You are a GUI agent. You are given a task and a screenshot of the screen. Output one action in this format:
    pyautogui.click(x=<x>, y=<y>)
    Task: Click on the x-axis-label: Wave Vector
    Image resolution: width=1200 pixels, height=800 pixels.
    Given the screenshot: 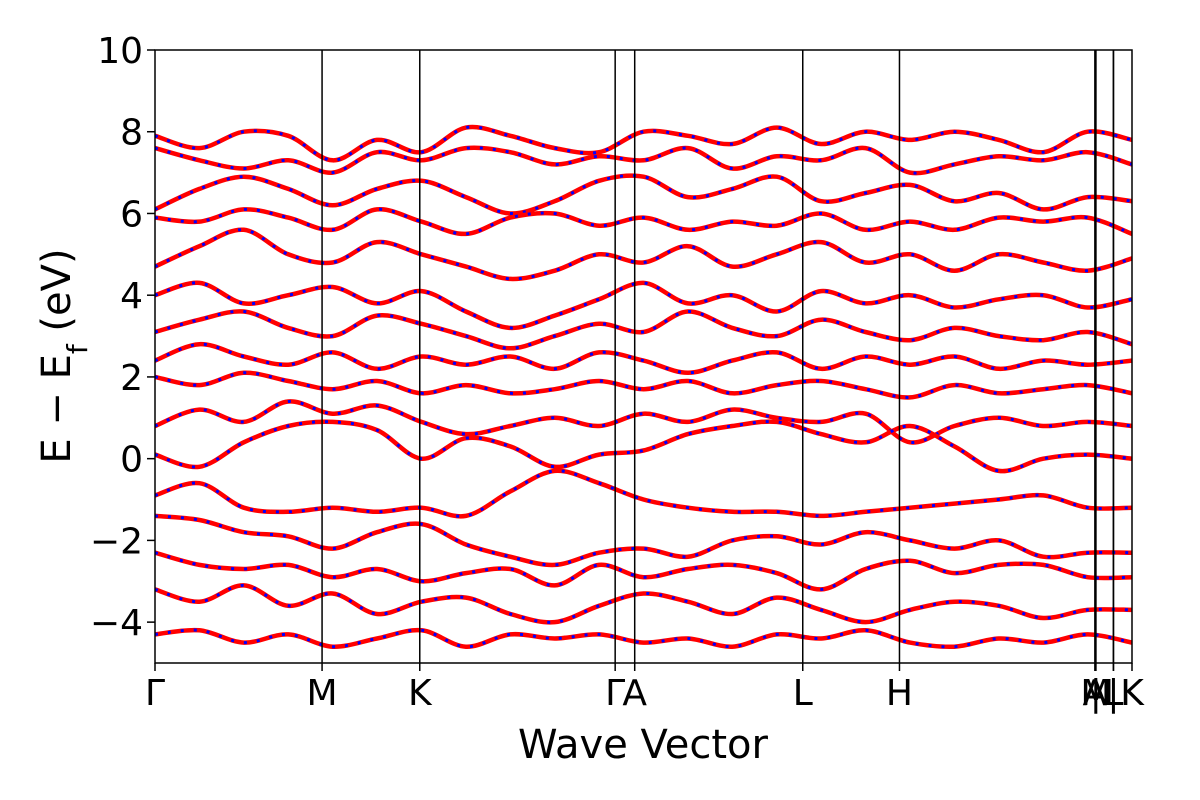 What is the action you would take?
    pyautogui.click(x=643, y=745)
    